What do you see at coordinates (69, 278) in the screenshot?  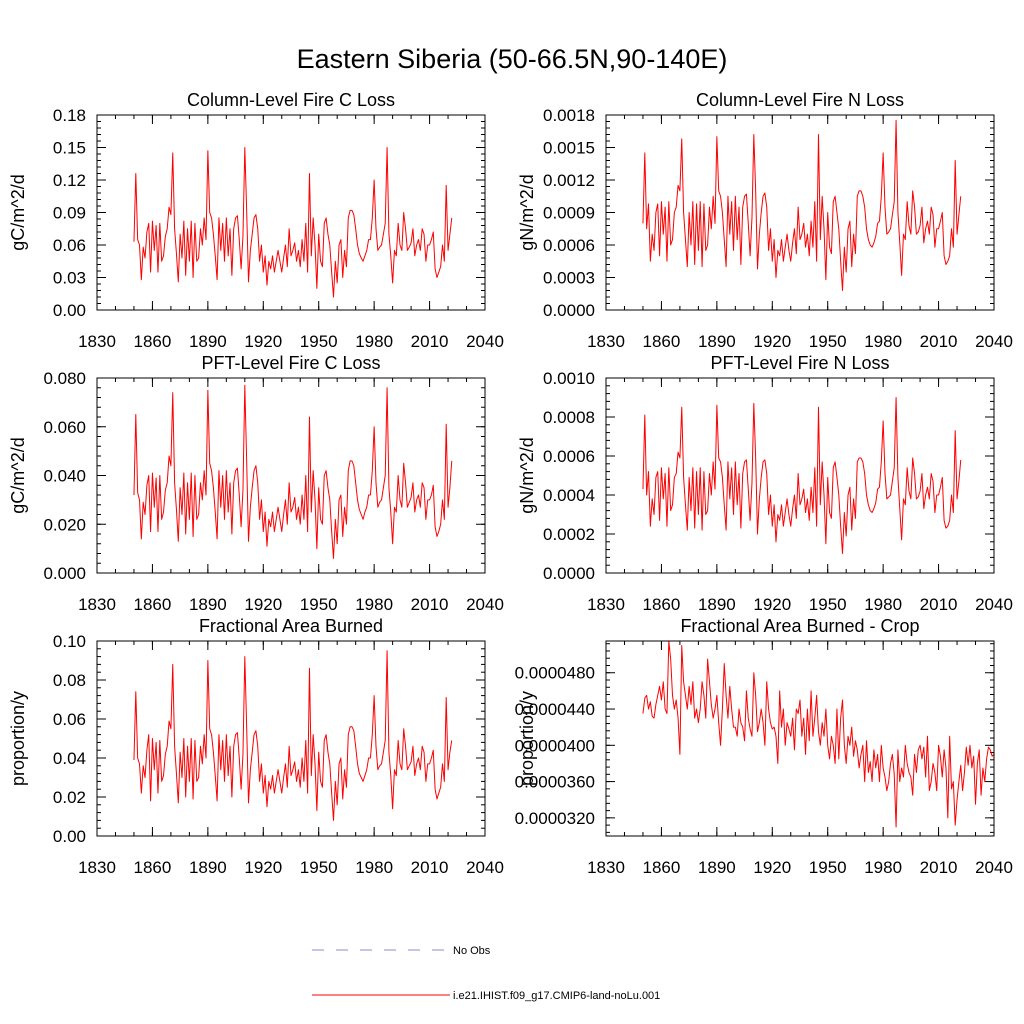 I see `y-tick-label: 0.03` at bounding box center [69, 278].